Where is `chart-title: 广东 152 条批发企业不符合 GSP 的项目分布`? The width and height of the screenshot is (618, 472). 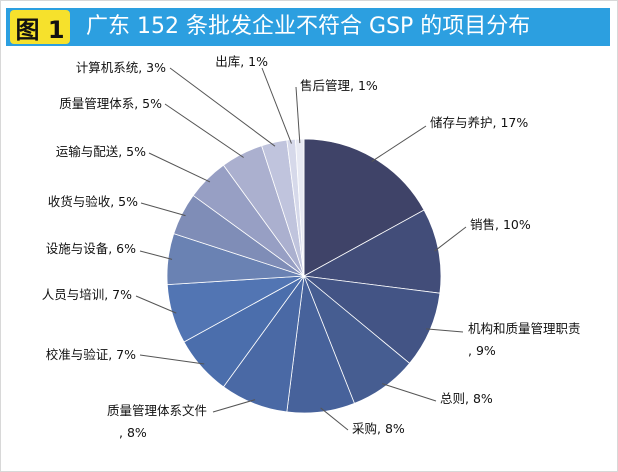
chart-title: 广东 152 条批发企业不符合 GSP 的项目分布 is located at coordinates (308, 26).